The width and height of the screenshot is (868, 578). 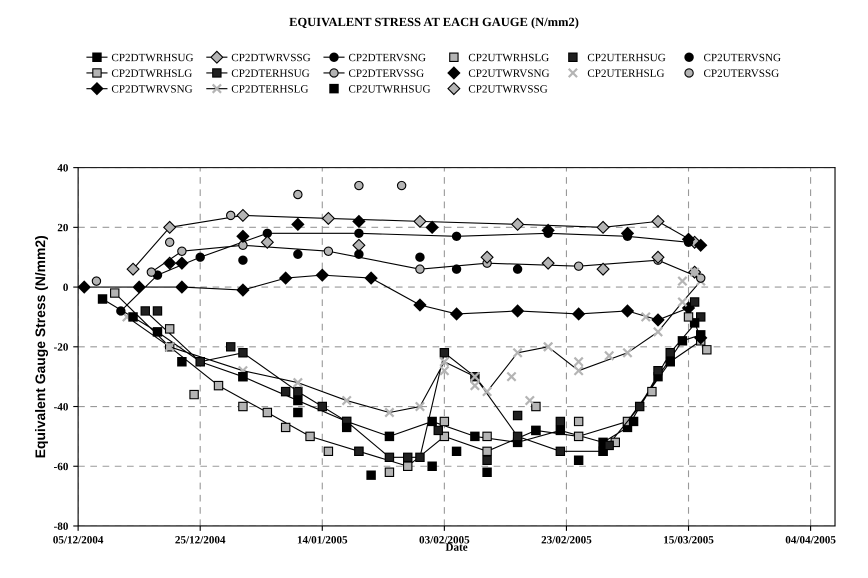 I want to click on legend-label: CP2UTERVSSG, so click(x=741, y=73).